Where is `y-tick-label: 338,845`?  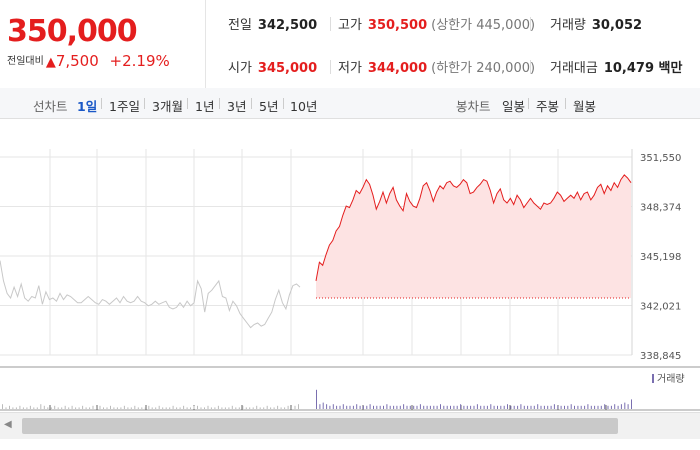
y-tick-label: 338,845 is located at coordinates (660, 356).